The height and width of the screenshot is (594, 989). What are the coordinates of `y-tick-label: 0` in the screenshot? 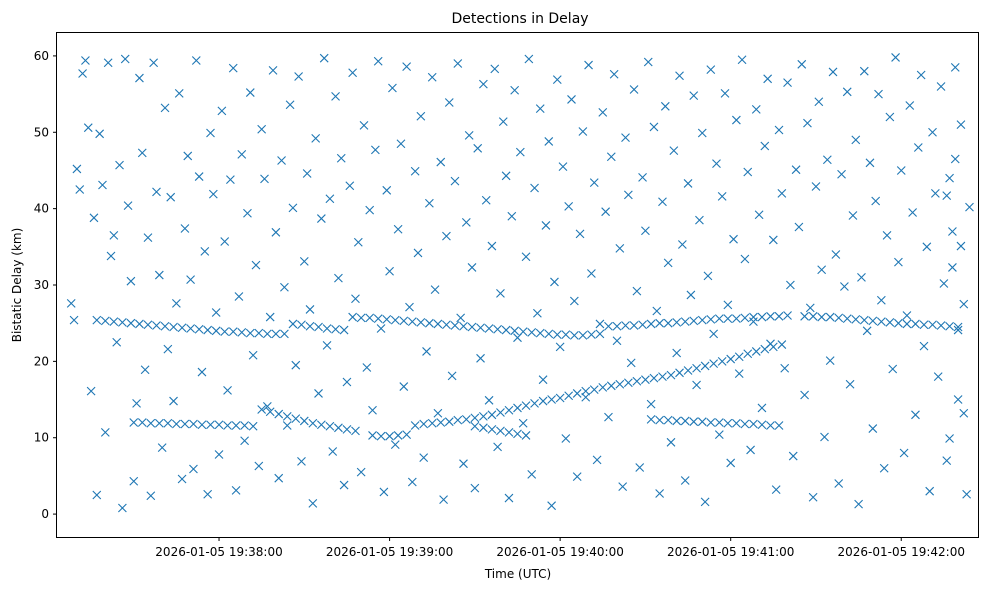 It's located at (45, 514).